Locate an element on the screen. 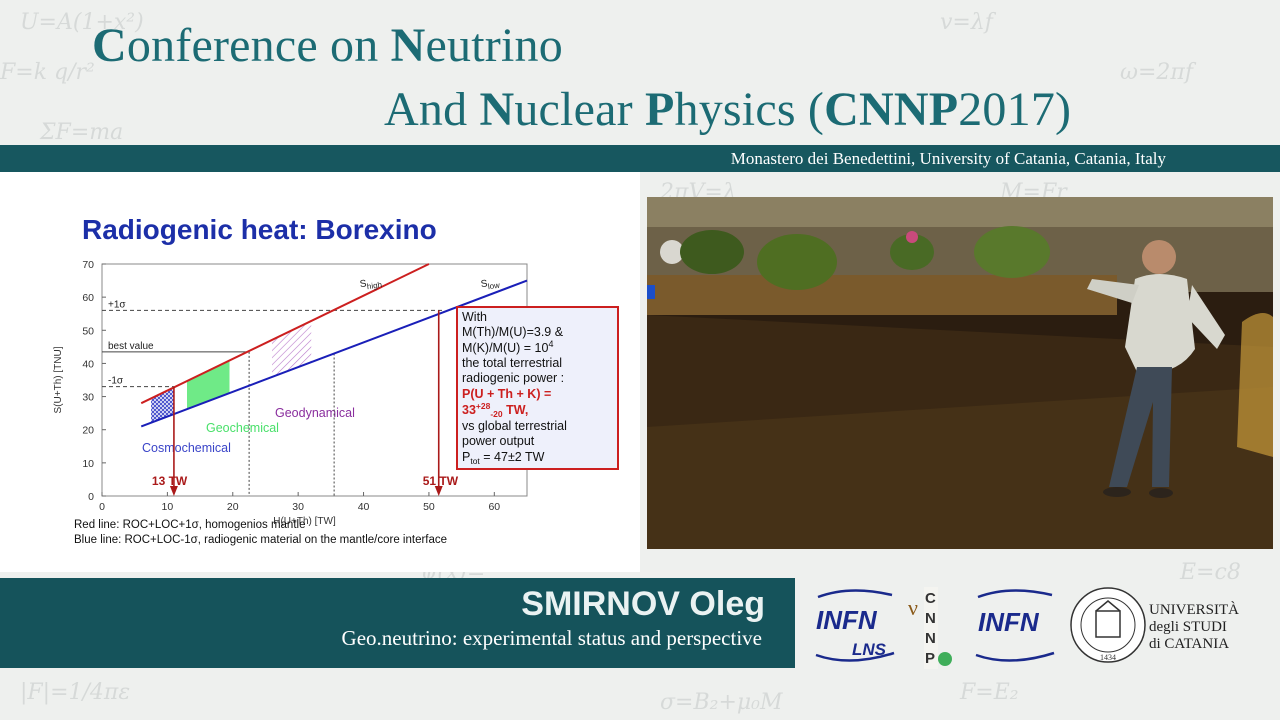  conference-title-line2: And Nuclear Physics (CNNP2017) is located at coordinates (727, 109).